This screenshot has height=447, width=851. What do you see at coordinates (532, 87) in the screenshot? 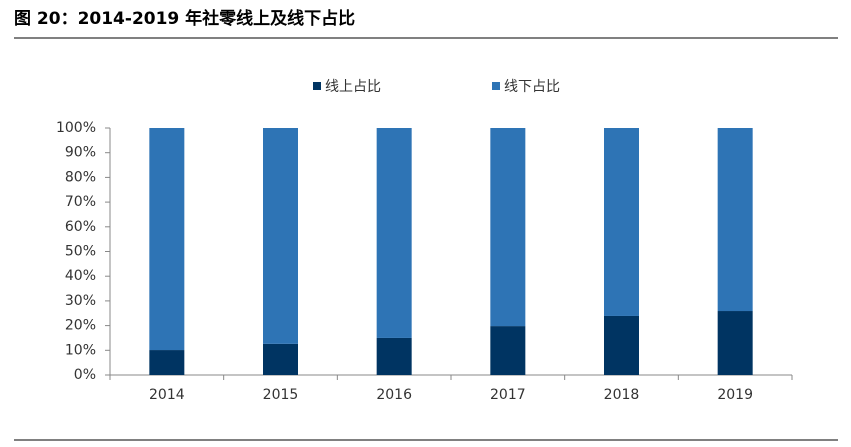
I see `legend-label: 线下占比` at bounding box center [532, 87].